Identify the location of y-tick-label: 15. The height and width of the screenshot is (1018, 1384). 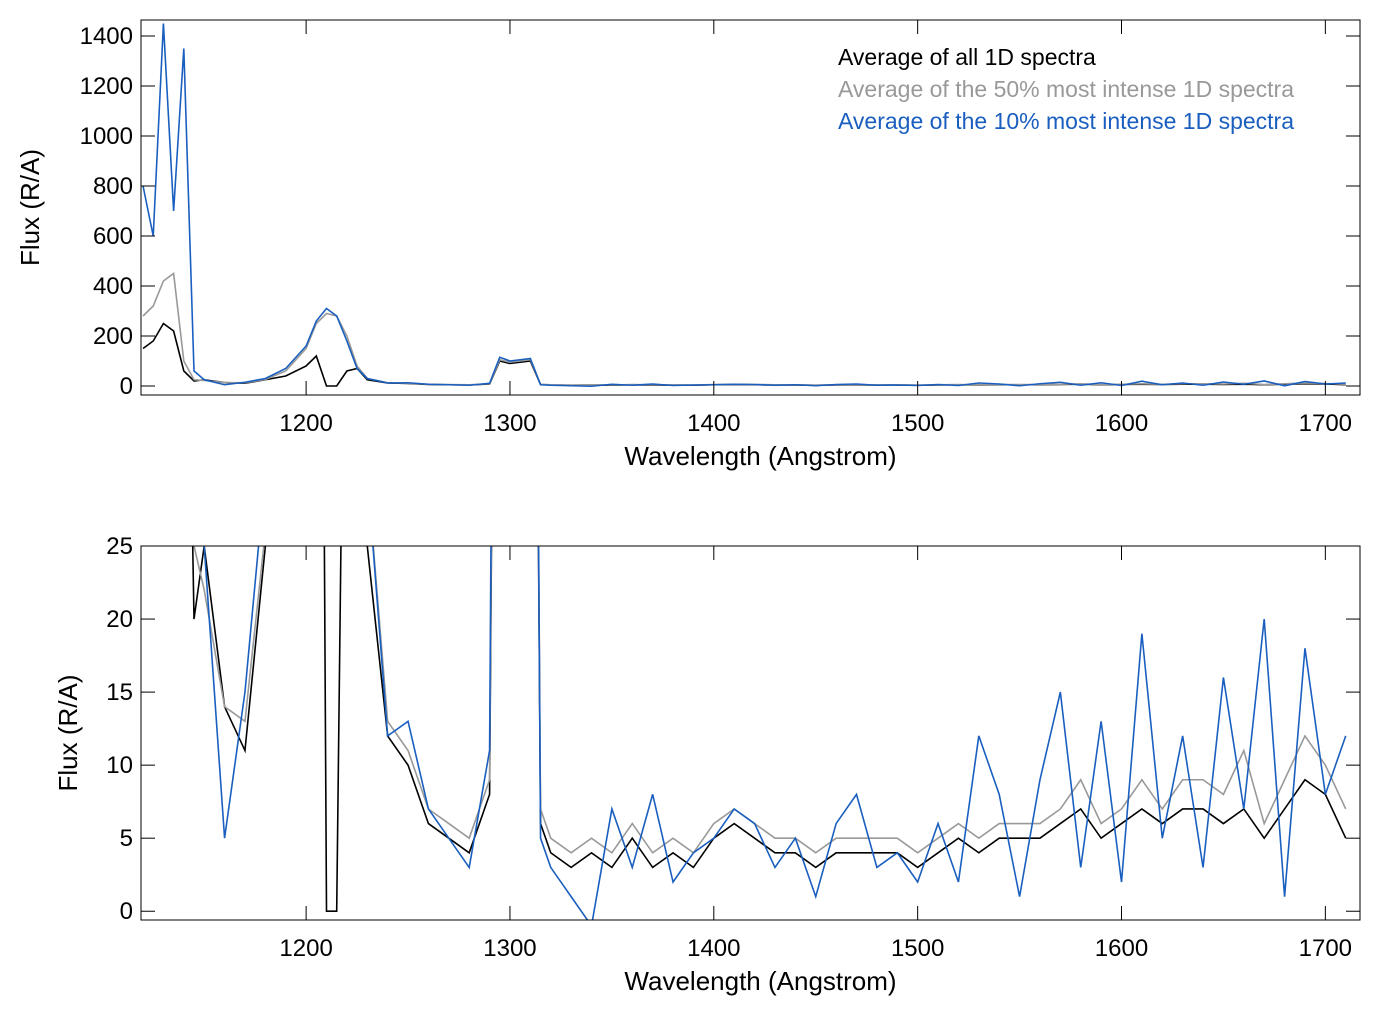
(119, 692).